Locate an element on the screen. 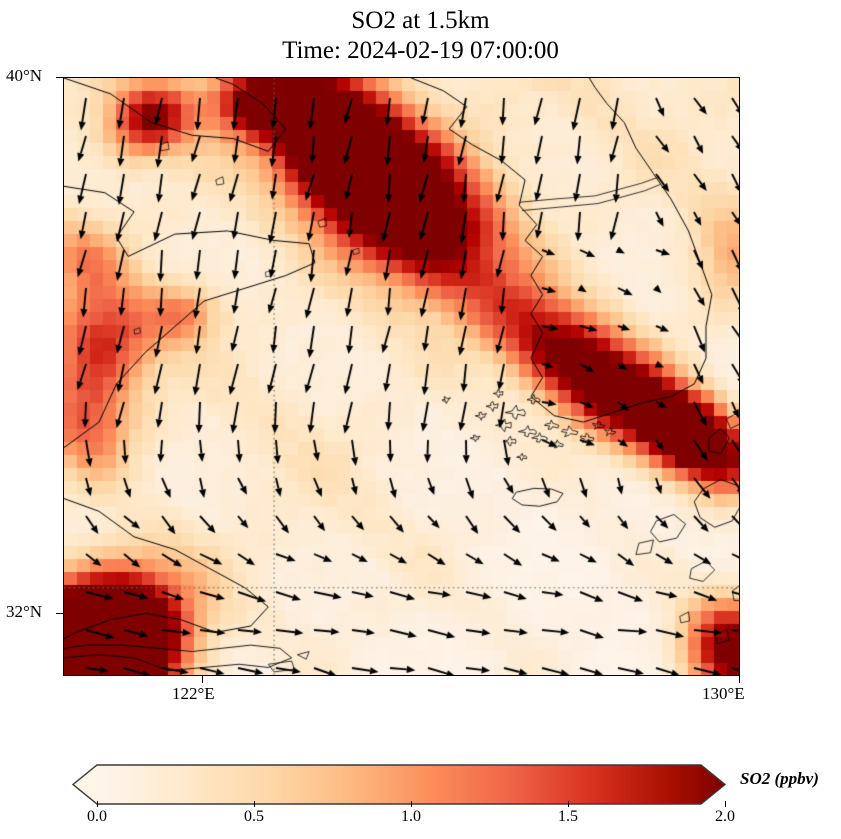  colorbar-tick-label-3: 1.5 is located at coordinates (568, 816).